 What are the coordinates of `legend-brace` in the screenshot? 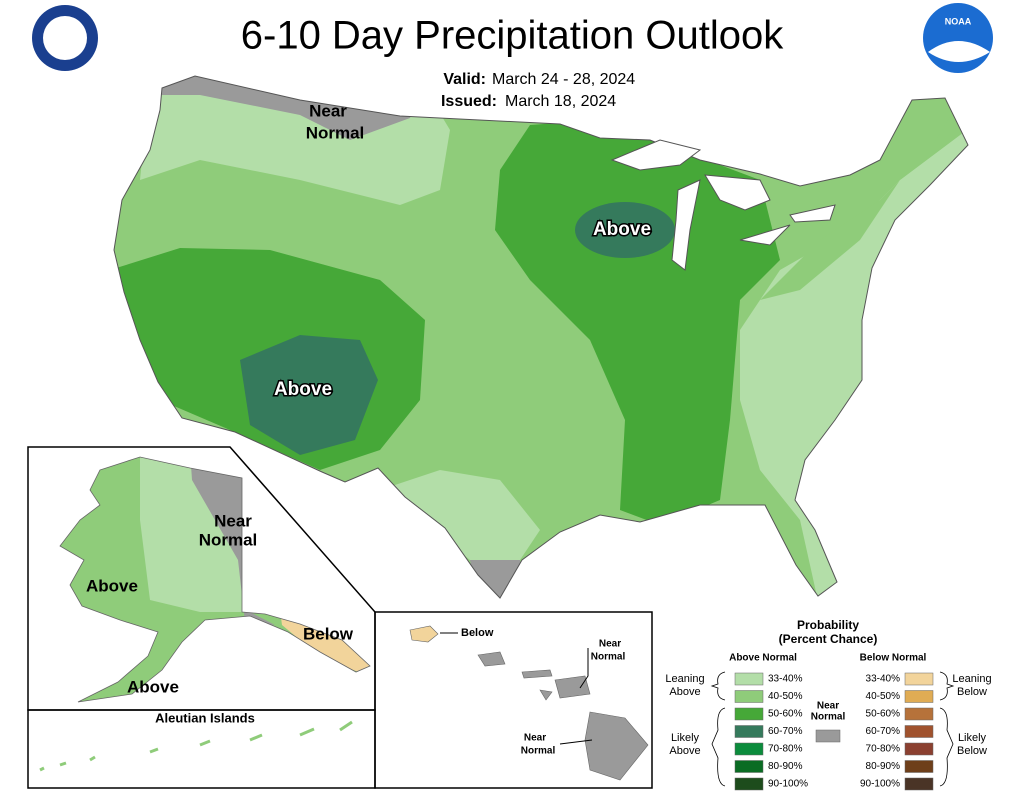 It's located at (832, 729).